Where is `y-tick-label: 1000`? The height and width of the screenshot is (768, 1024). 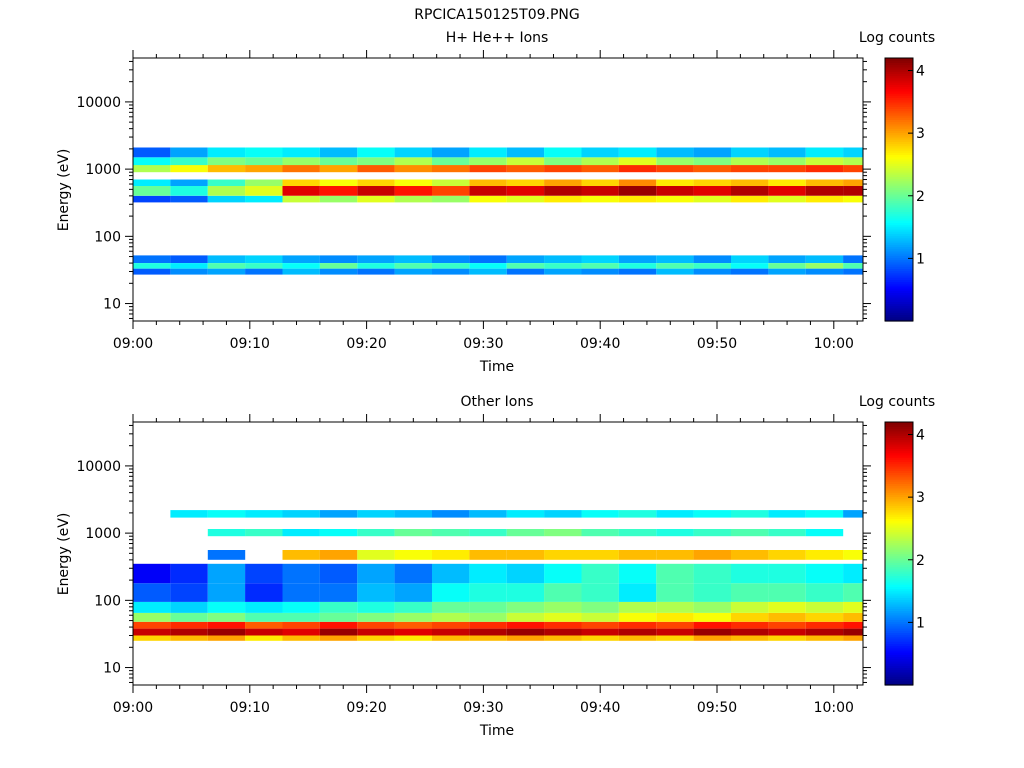 y-tick-label: 1000 is located at coordinates (103, 534).